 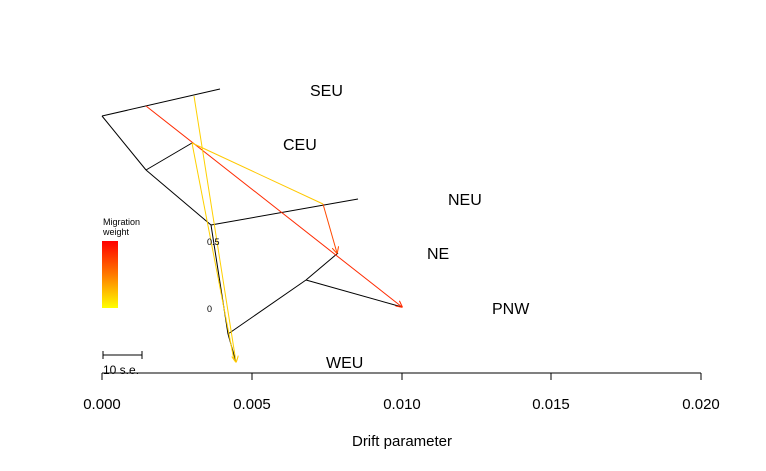 What do you see at coordinates (102, 404) in the screenshot?
I see `x-tick-label-0: 0.000` at bounding box center [102, 404].